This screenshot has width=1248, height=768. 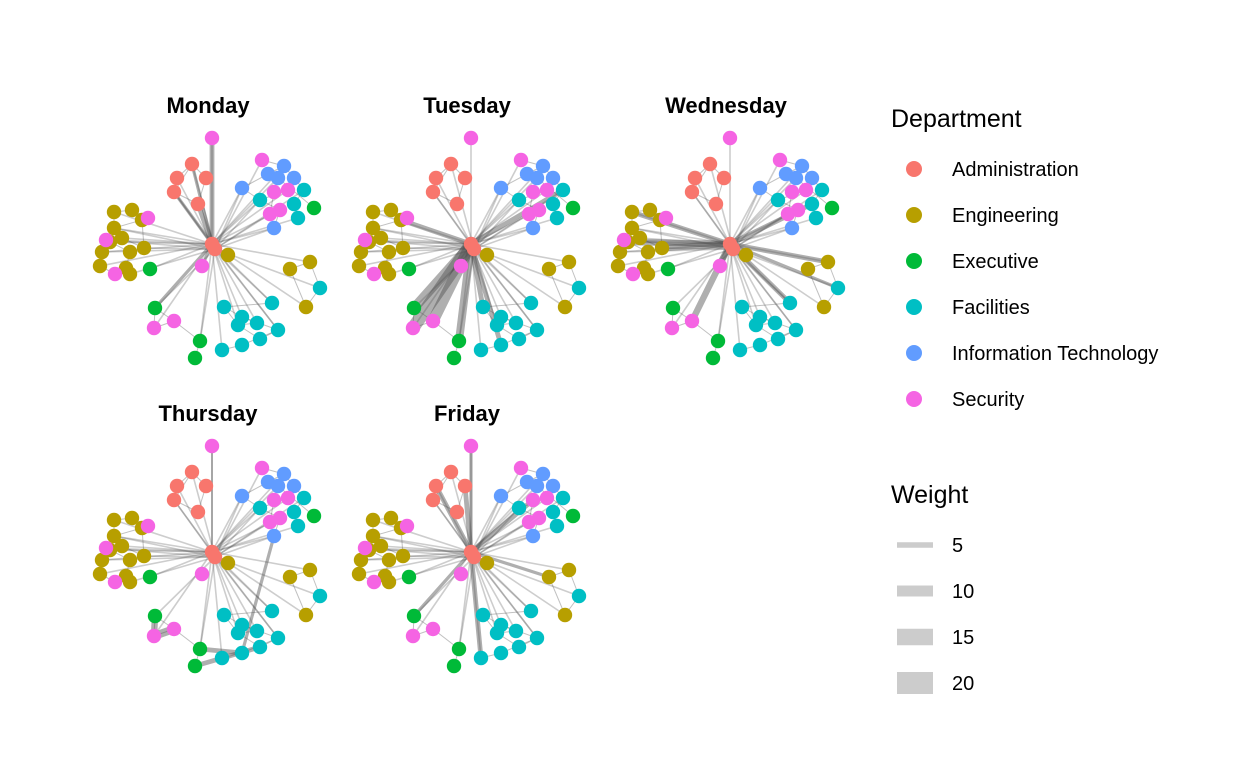 I want to click on department-legend-title: Department, so click(x=956, y=119).